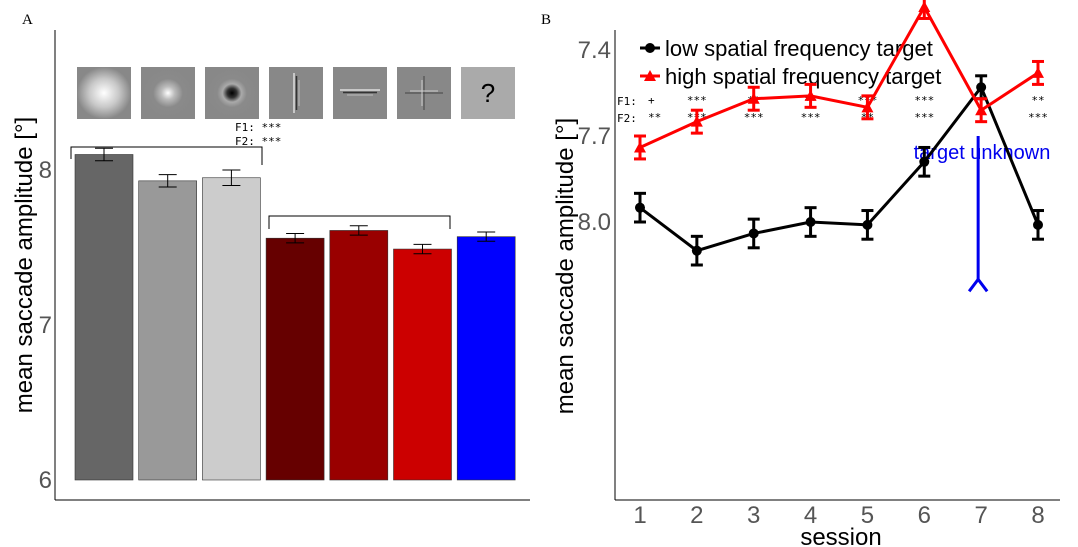 The height and width of the screenshot is (547, 1078). I want to click on panel-a-y-axis-title: mean saccade amplitude [°], so click(24, 265).